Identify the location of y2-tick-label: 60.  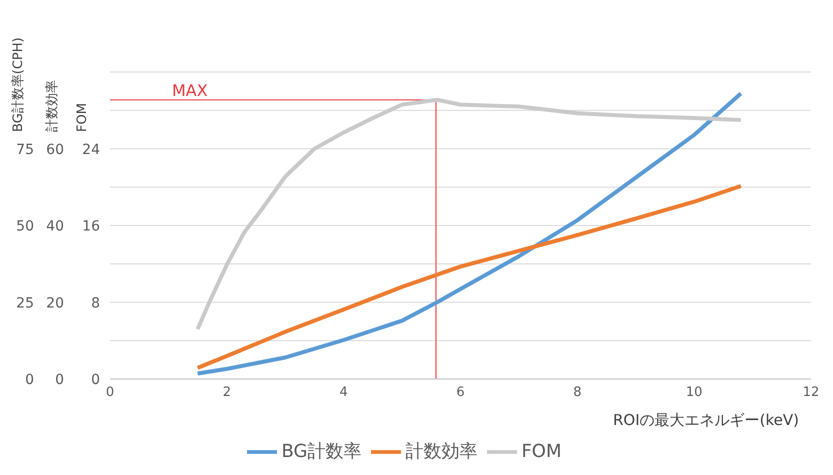
(55, 150).